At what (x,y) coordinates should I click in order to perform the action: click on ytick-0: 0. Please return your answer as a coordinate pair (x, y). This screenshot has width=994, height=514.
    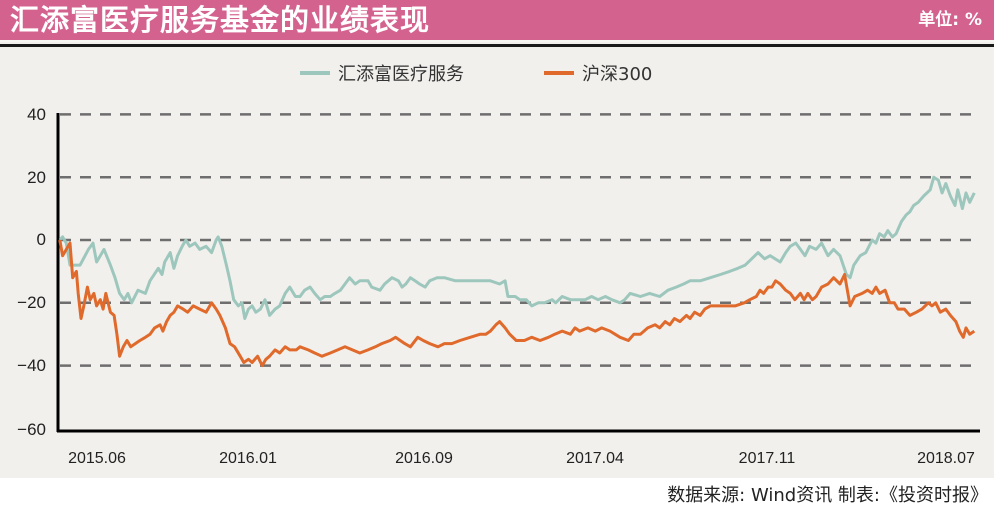
    Looking at the image, I should click on (41, 239).